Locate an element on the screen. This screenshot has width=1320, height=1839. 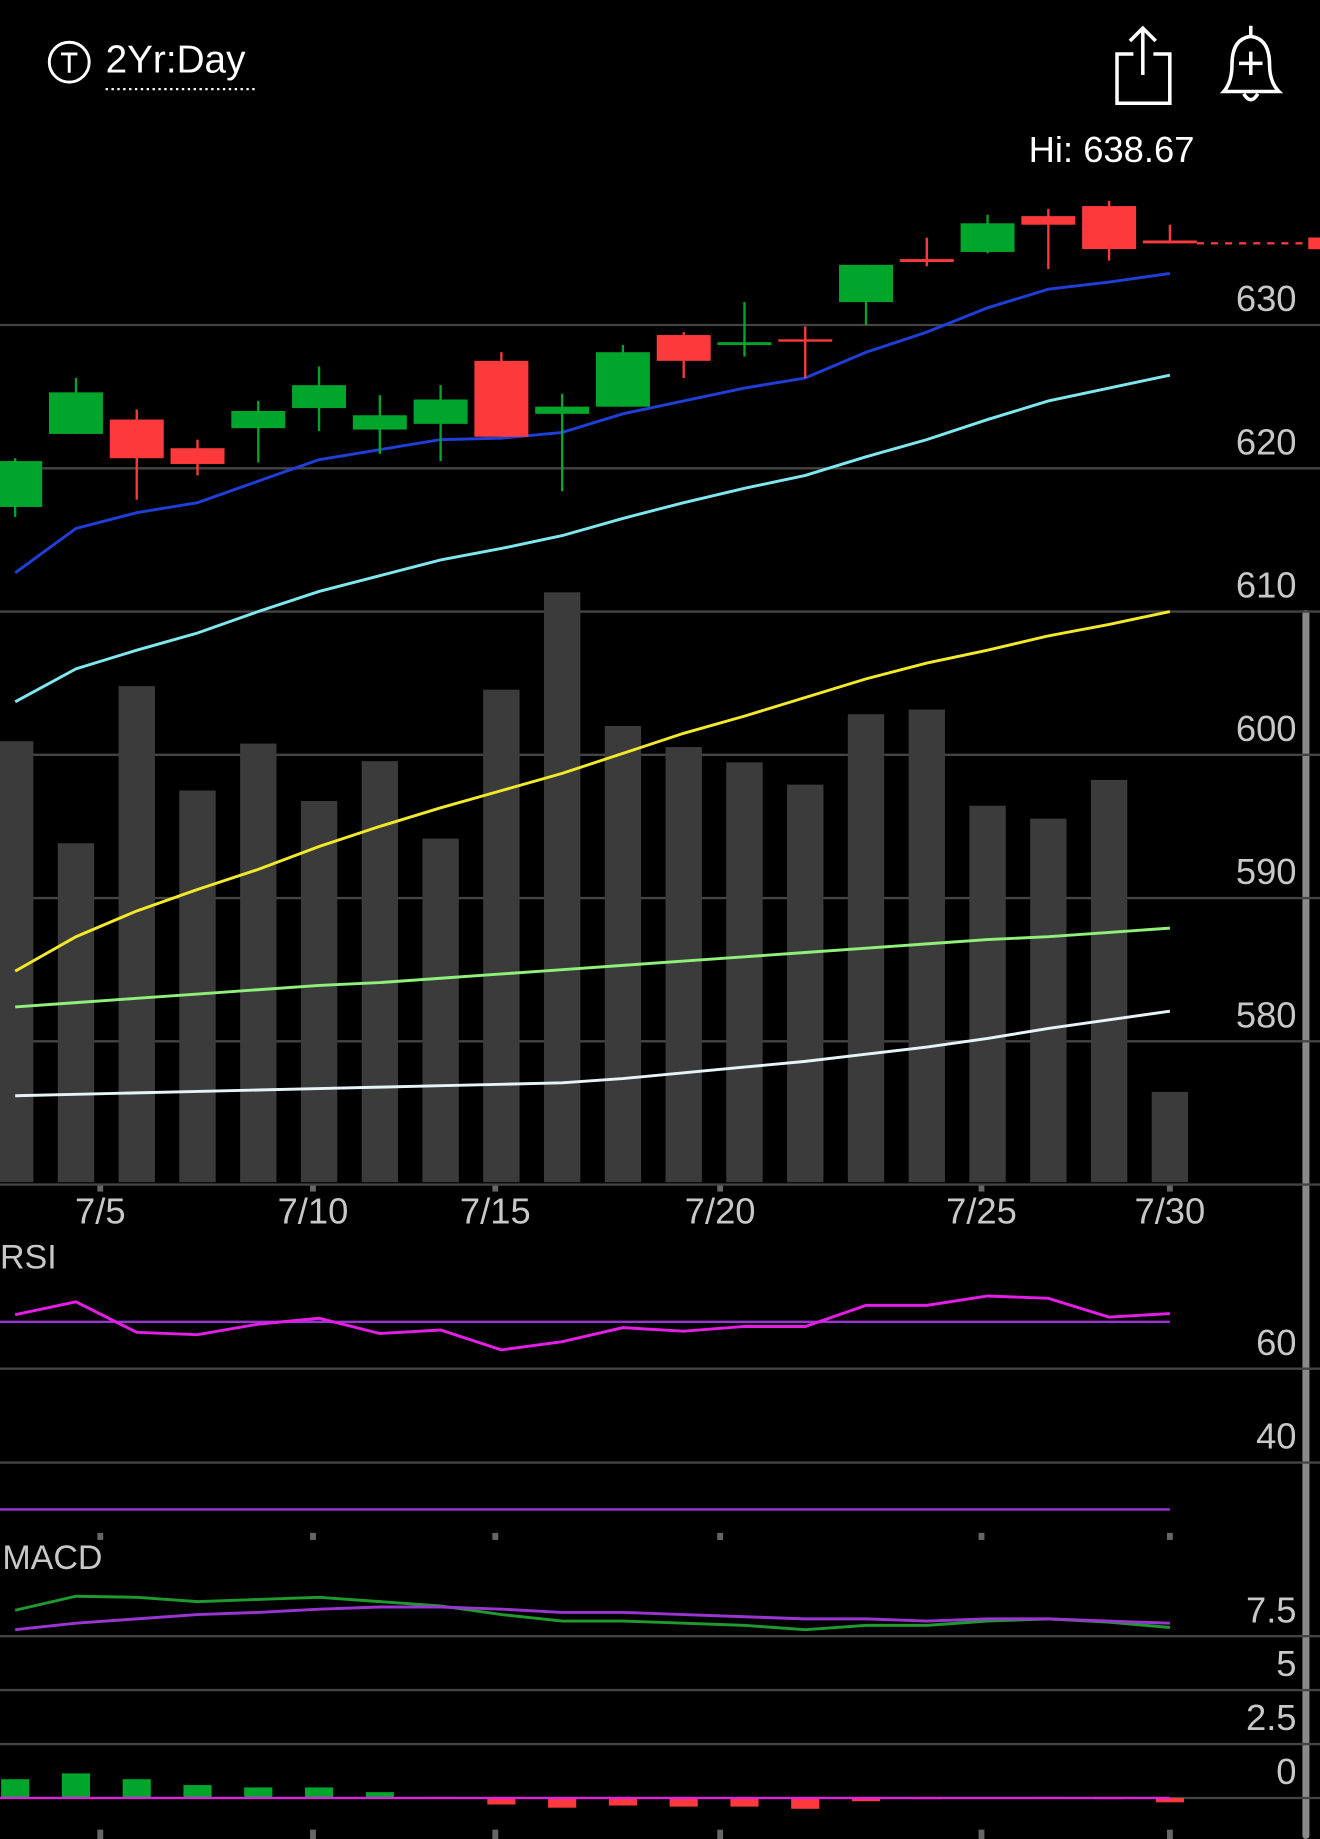
scrollbar is located at coordinates (1306, 1224).